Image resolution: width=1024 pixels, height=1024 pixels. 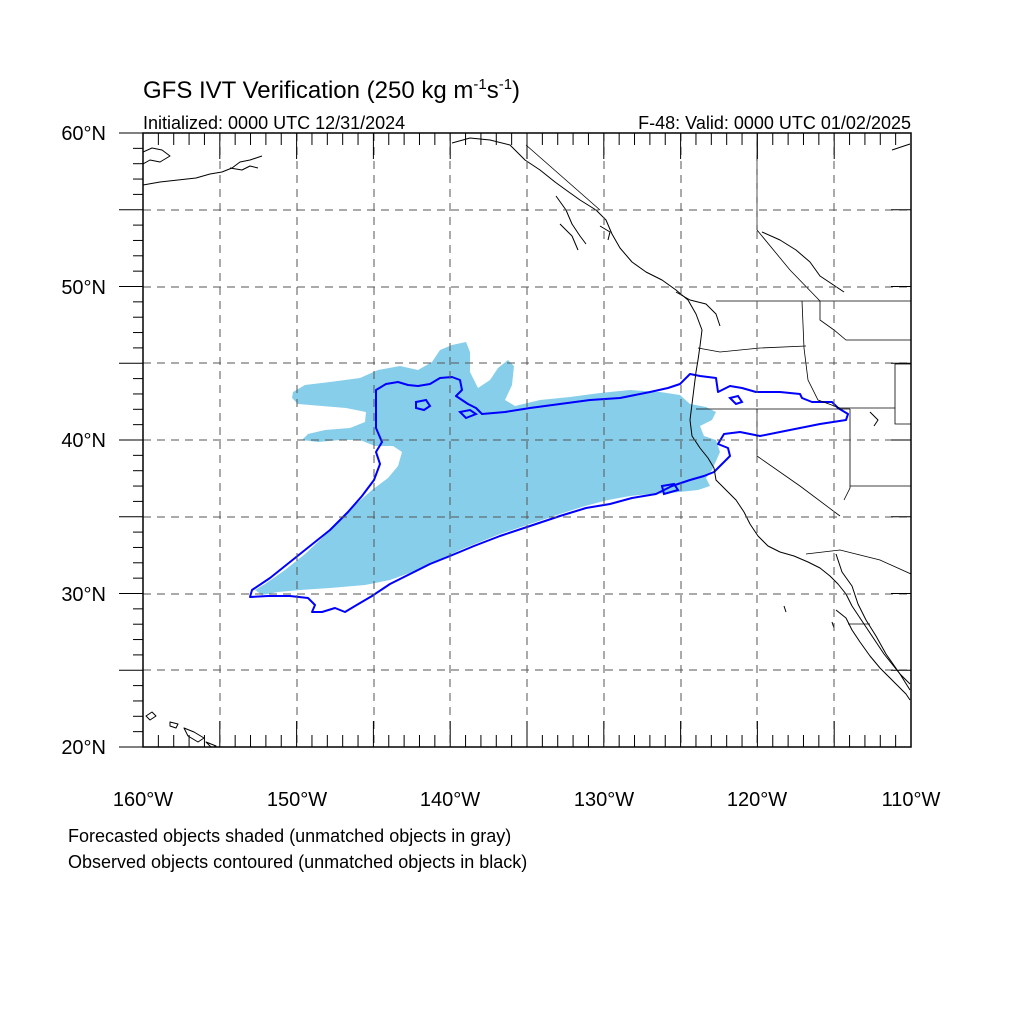 I want to click on lat-tick-label: 50°N, so click(x=83, y=288).